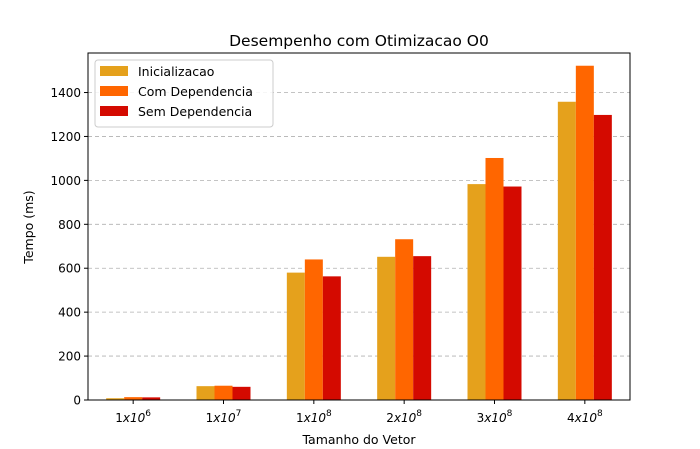 This screenshot has width=700, height=449. Describe the element at coordinates (69, 269) in the screenshot. I see `y-tick-label: 600` at that location.